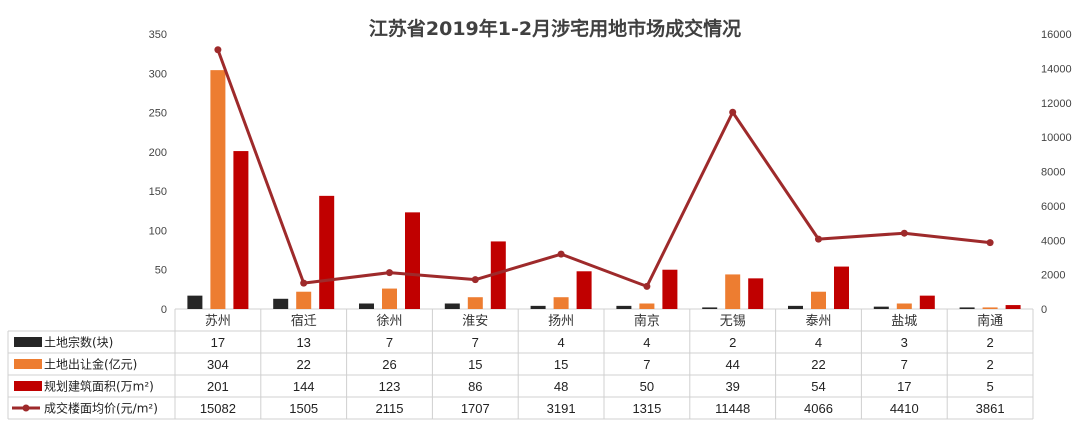  Describe the element at coordinates (990, 408) in the screenshot. I see `data-label: 3861` at that location.